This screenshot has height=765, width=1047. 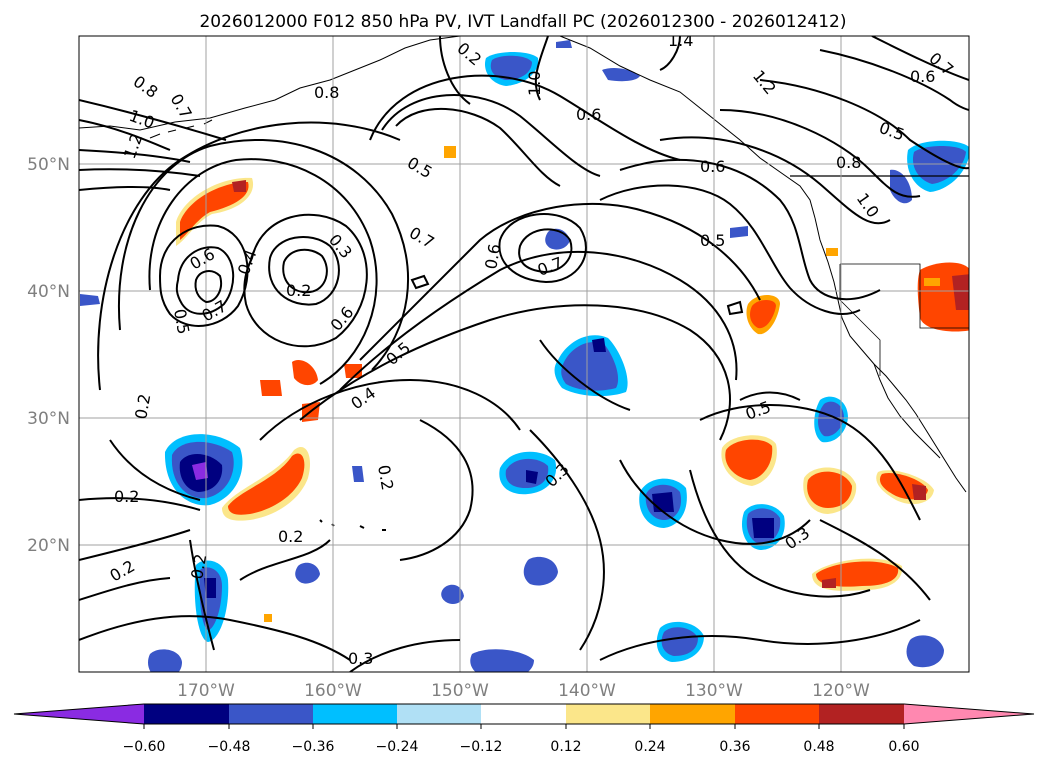 I want to click on colorbar-extend-low, so click(x=79, y=714).